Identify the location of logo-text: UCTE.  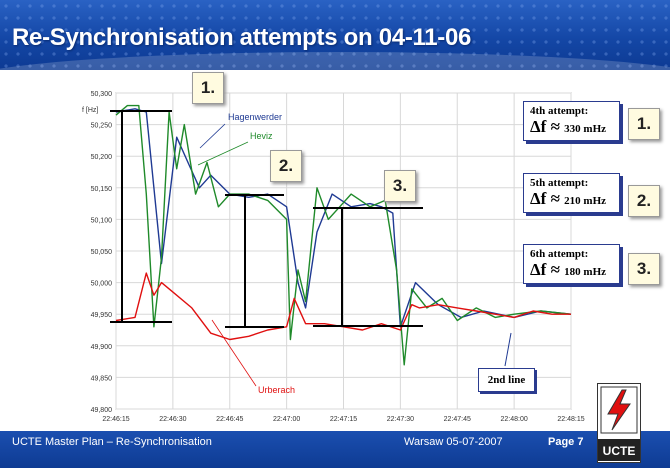
(619, 451).